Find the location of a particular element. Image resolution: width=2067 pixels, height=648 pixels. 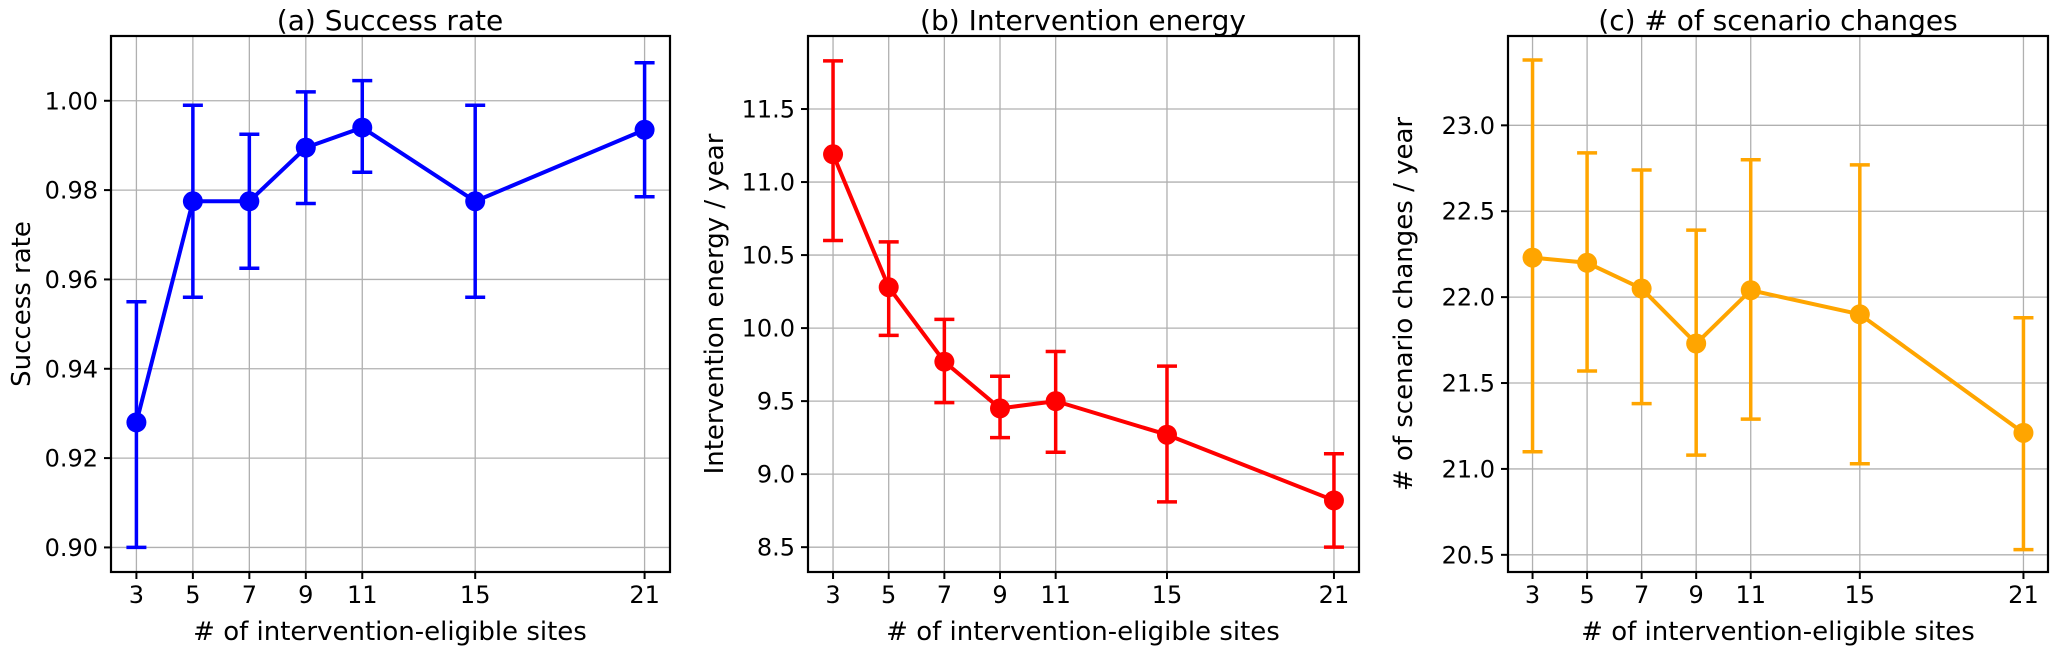

panel-b-title: (b) Intervention energy is located at coordinates (1083, 20).